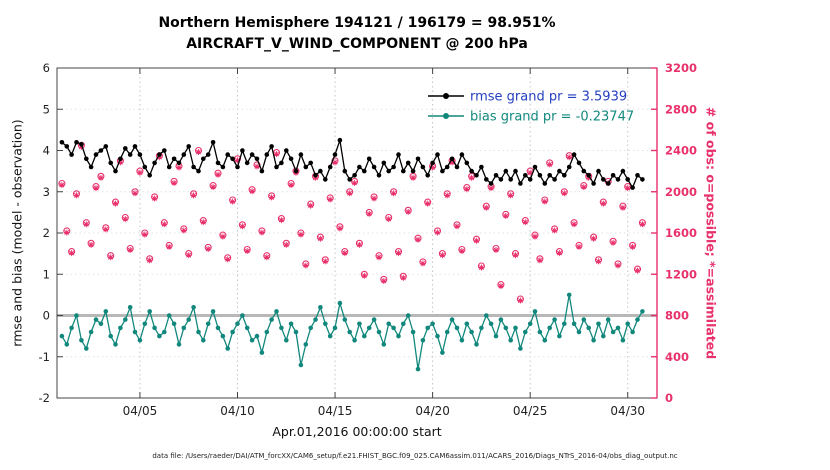  I want to click on svg-text: 3200, so click(681, 68).